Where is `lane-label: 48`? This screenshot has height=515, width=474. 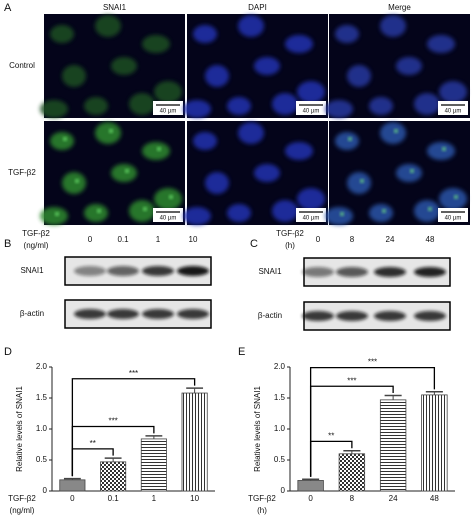
lane-label: 48 is located at coordinates (430, 239).